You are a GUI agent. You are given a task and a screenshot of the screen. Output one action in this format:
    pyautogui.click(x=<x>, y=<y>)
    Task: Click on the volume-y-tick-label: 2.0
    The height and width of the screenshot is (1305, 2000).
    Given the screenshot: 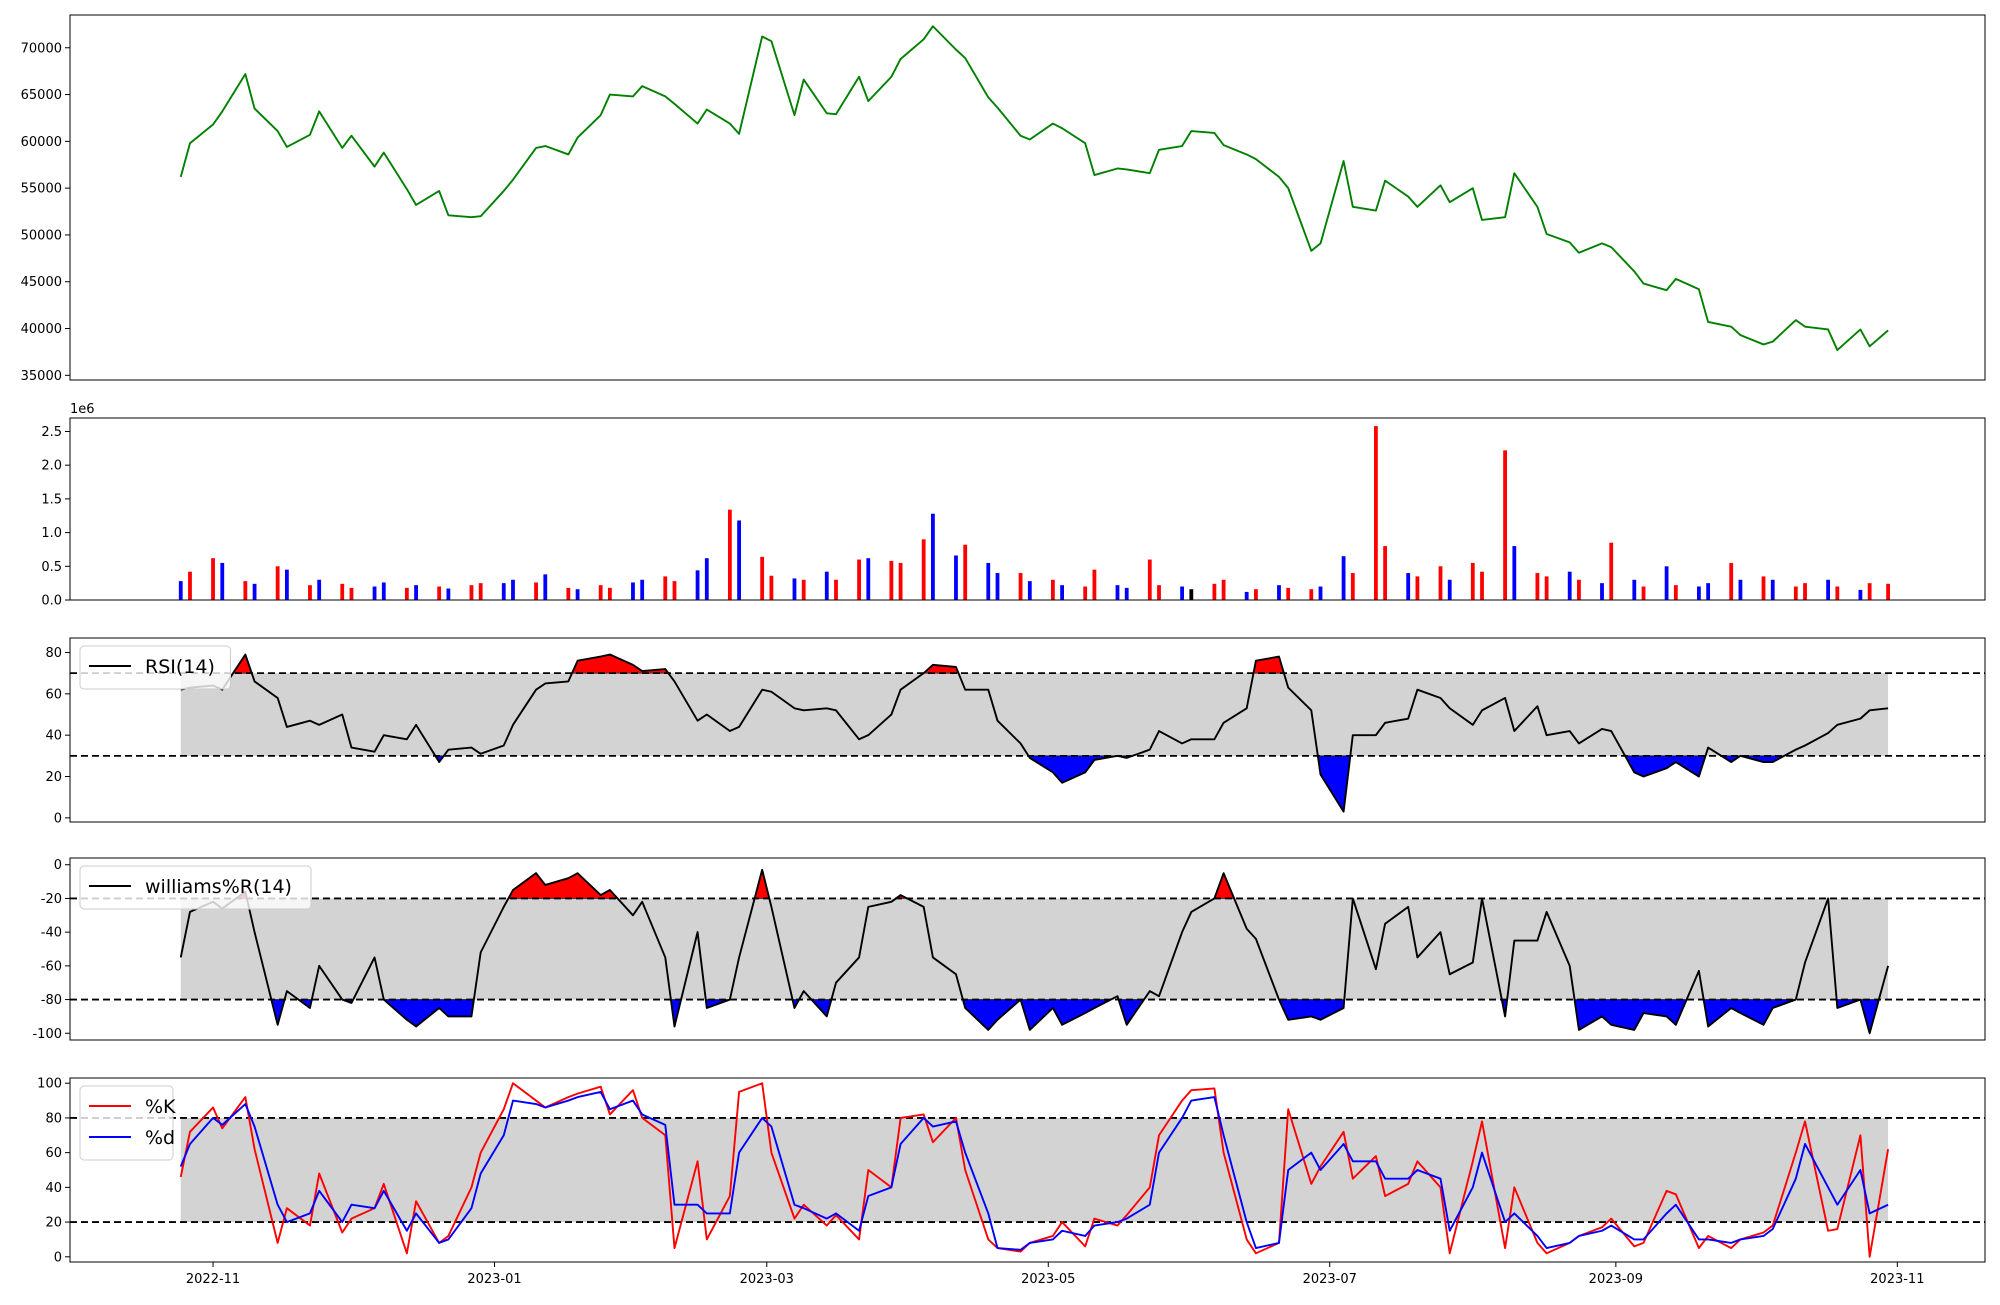 What is the action you would take?
    pyautogui.click(x=51, y=466)
    